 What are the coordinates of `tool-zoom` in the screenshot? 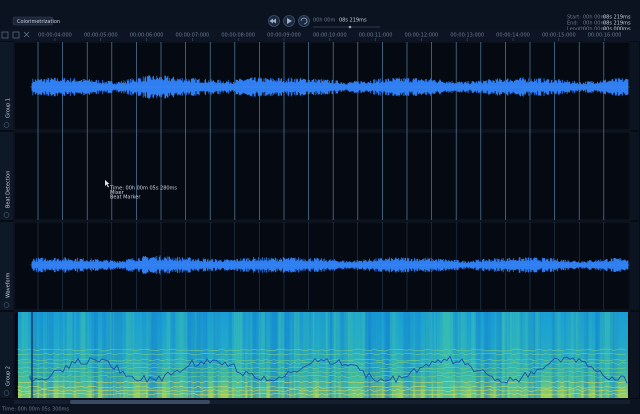 It's located at (16, 35).